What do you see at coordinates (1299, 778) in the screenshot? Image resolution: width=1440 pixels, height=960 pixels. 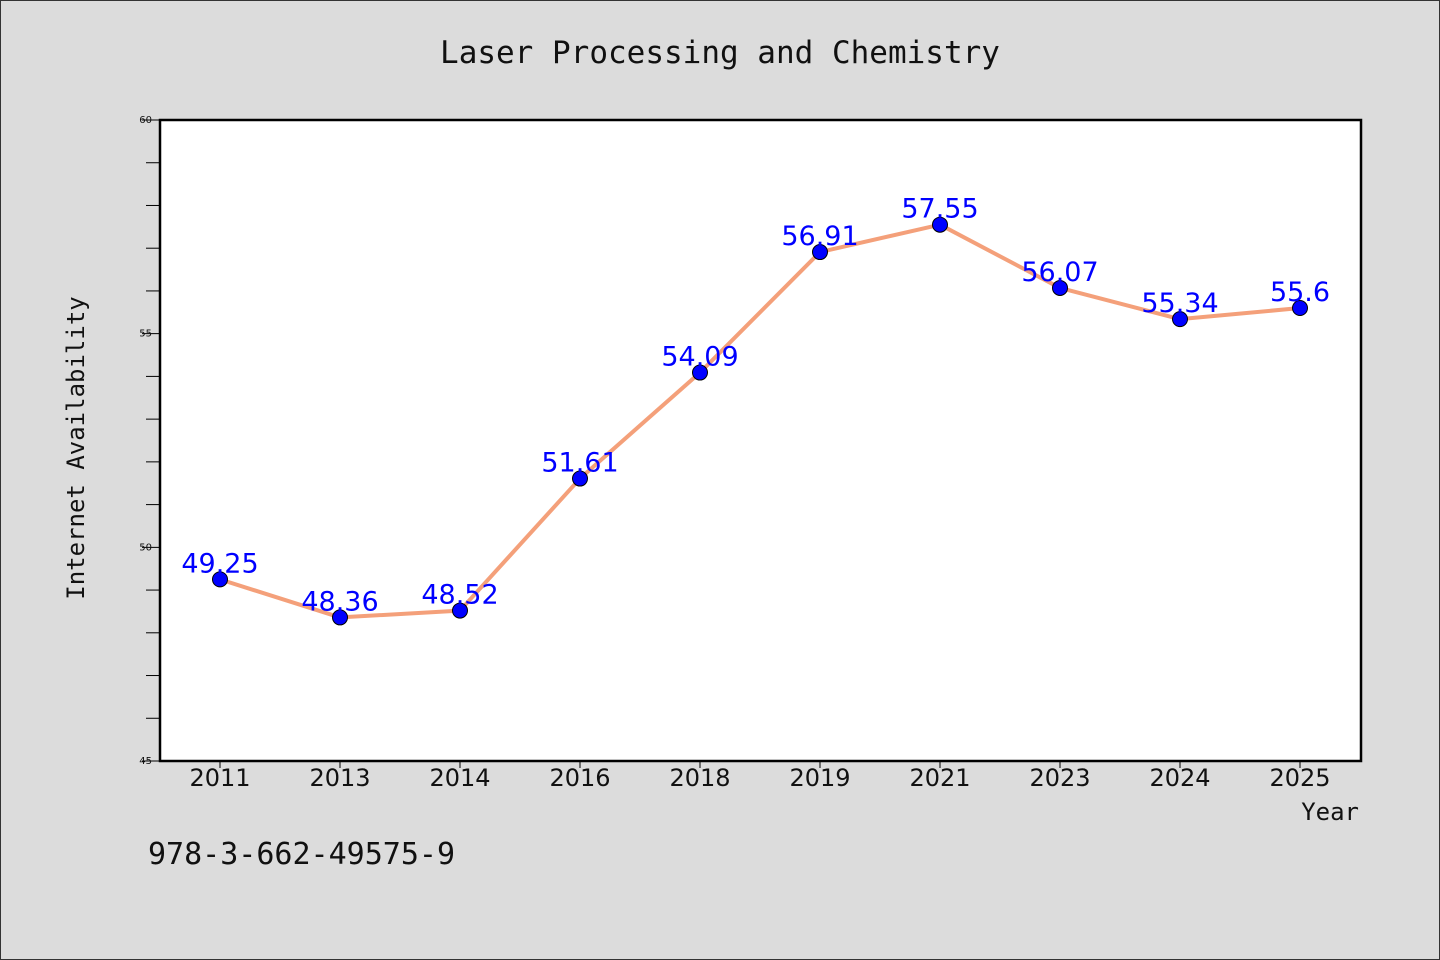 I see `x-tick-label: 2025` at bounding box center [1299, 778].